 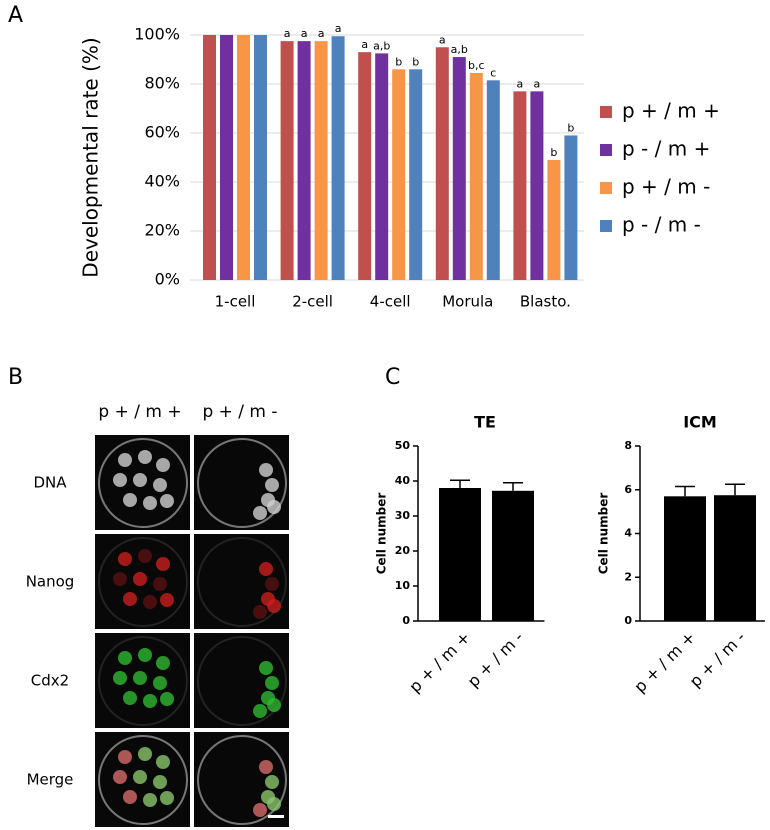 What do you see at coordinates (485, 422) in the screenshot?
I see `chart-title: TE` at bounding box center [485, 422].